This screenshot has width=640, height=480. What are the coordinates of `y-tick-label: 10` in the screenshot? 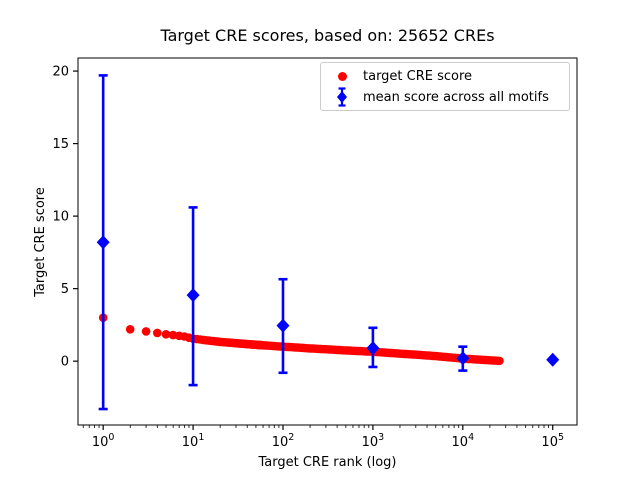 It's located at (60, 217).